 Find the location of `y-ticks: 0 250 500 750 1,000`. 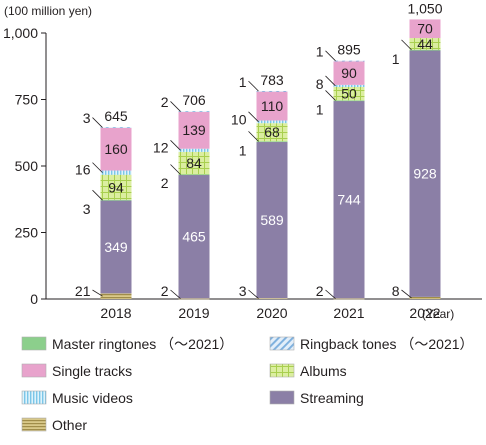

y-ticks: 0 250 500 750 1,000 is located at coordinates (24, 166).